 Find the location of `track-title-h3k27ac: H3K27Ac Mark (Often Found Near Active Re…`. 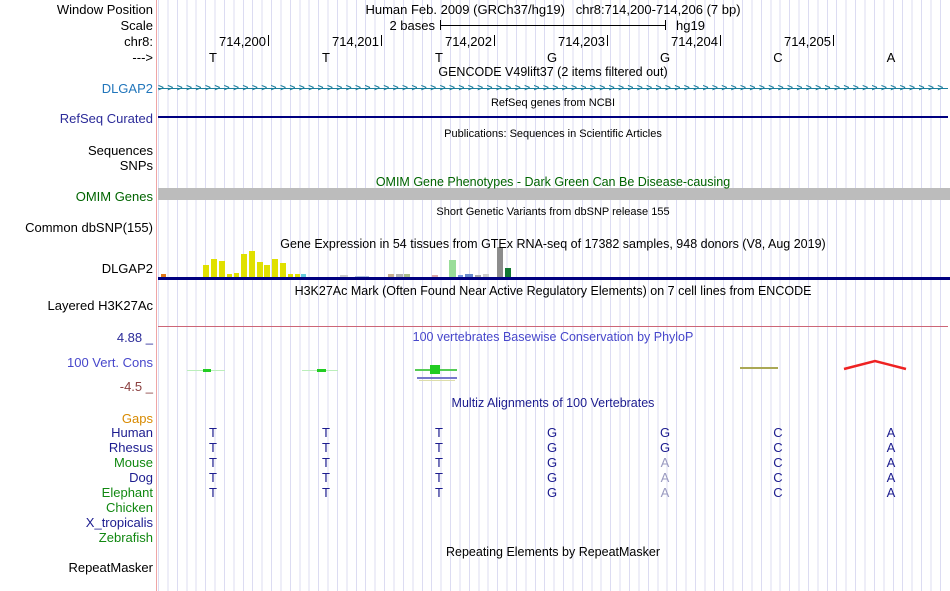

track-title-h3k27ac: H3K27Ac Mark (Often Found Near Active Re… is located at coordinates (553, 291).